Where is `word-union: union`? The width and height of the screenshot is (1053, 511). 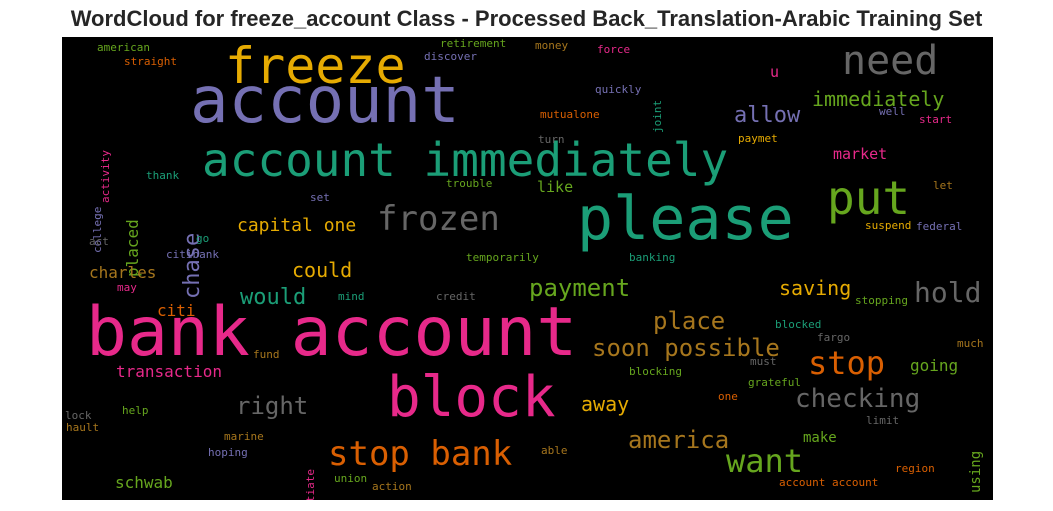 word-union: union is located at coordinates (351, 478).